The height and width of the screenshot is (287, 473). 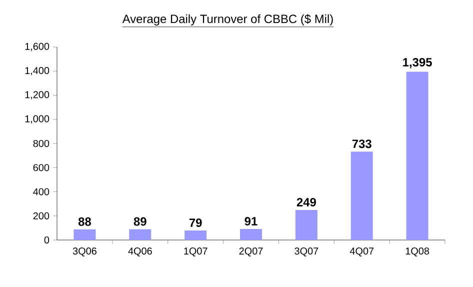 What do you see at coordinates (37, 119) in the screenshot?
I see `y-tick-label: 1,000` at bounding box center [37, 119].